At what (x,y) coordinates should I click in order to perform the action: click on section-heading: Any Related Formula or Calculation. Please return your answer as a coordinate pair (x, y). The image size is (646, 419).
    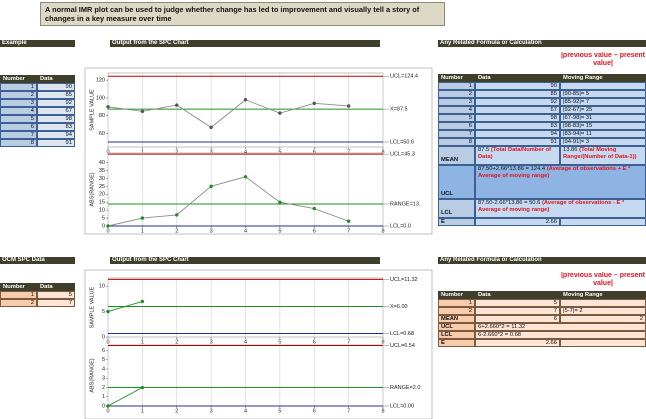
    Looking at the image, I should click on (542, 260).